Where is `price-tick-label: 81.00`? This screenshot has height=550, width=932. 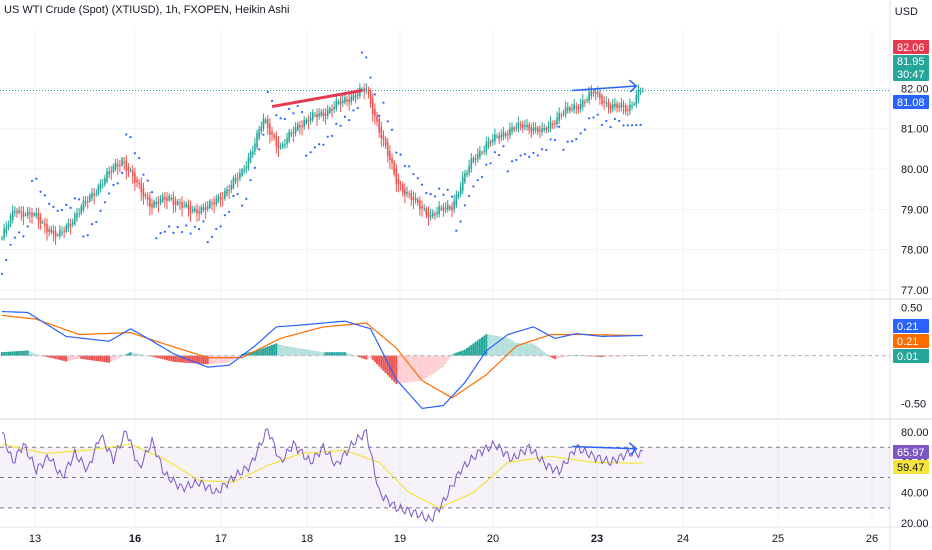 price-tick-label: 81.00 is located at coordinates (915, 130).